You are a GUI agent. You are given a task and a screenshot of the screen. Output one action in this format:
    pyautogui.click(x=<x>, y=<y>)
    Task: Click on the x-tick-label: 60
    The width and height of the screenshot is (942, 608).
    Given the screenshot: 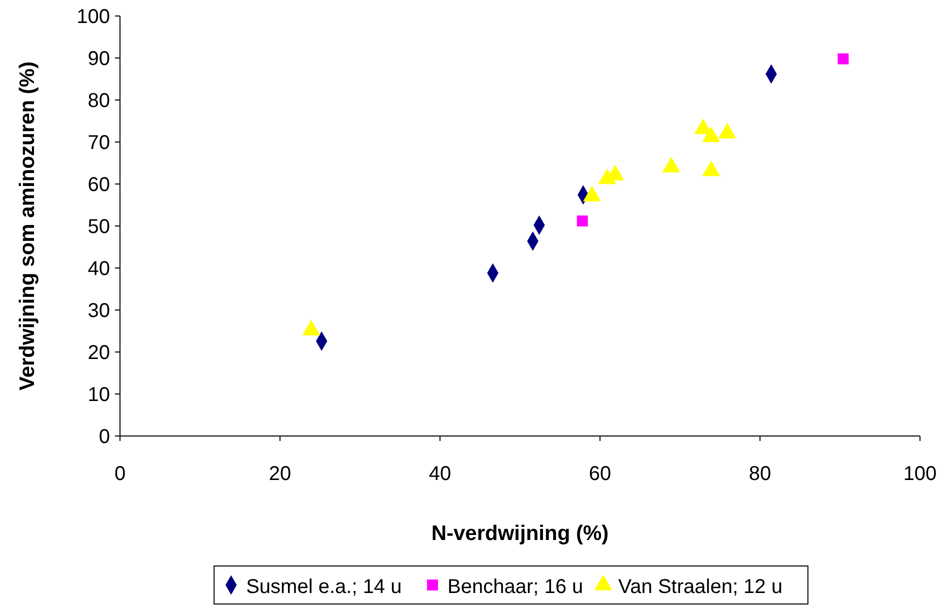 What is the action you would take?
    pyautogui.click(x=600, y=474)
    